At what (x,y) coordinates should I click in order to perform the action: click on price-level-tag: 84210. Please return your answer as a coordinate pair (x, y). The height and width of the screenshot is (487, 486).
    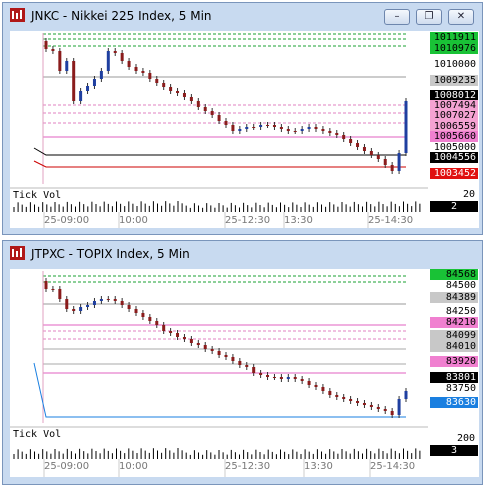
    Looking at the image, I should click on (454, 322).